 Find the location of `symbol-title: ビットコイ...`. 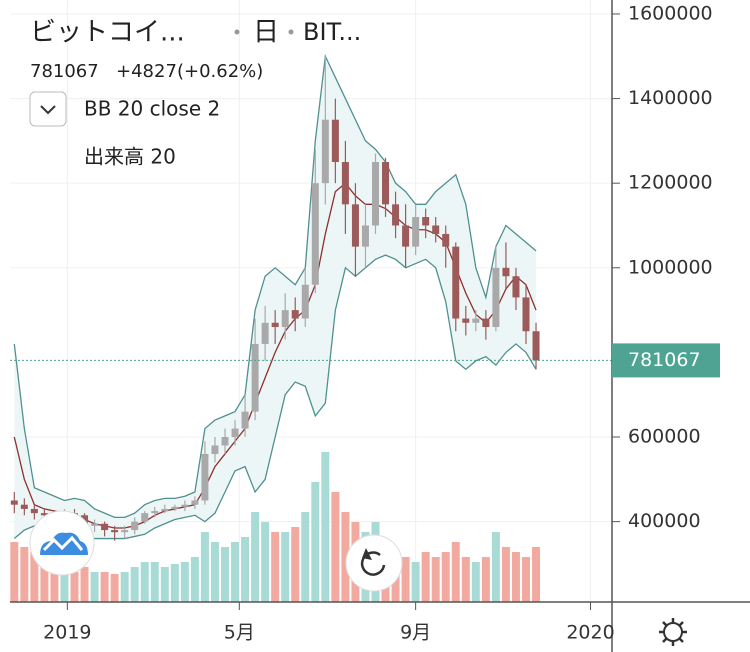

symbol-title: ビットコイ... is located at coordinates (107, 33).